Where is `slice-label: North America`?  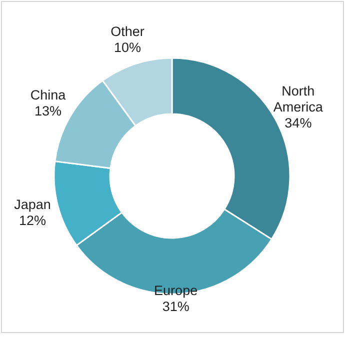 slice-label: North America is located at coordinates (298, 99).